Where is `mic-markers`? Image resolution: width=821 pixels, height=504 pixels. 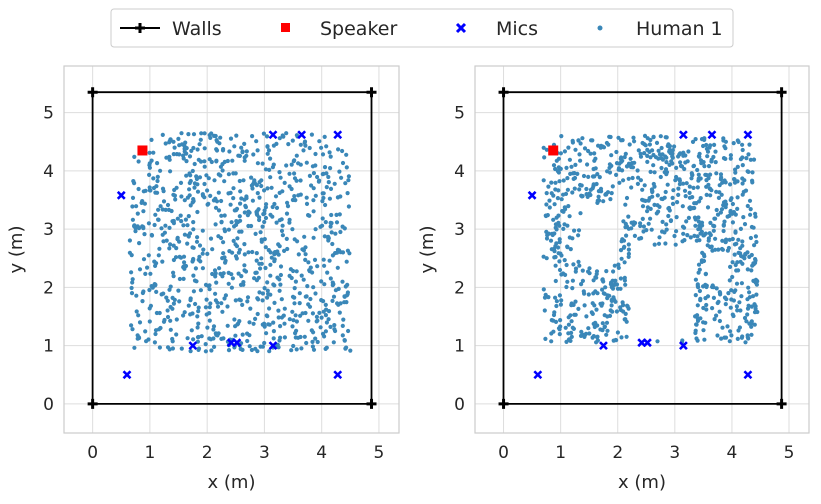
mic-markers is located at coordinates (640, 255).